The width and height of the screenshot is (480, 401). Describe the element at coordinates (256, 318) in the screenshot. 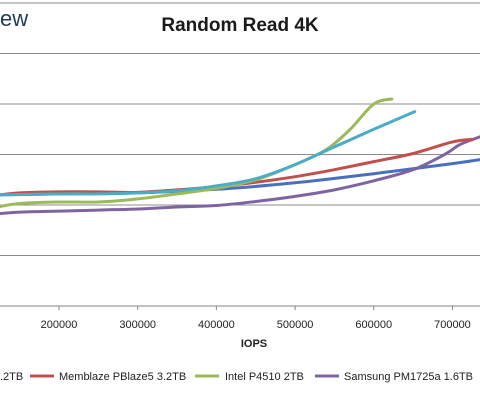

I see `x-tick-labels: 200000 300000 400000 500000 600000 700000` at that location.